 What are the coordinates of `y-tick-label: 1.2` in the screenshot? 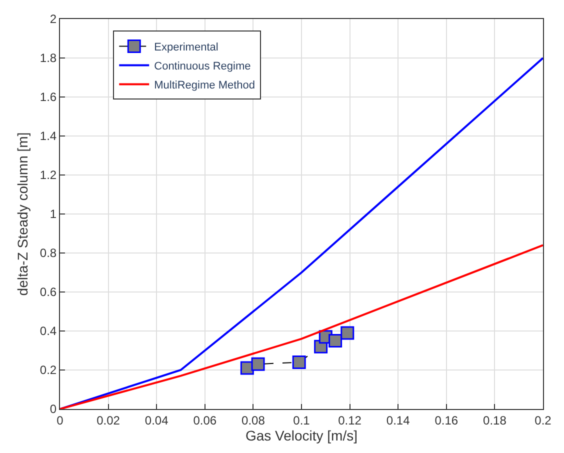 It's located at (48, 175).